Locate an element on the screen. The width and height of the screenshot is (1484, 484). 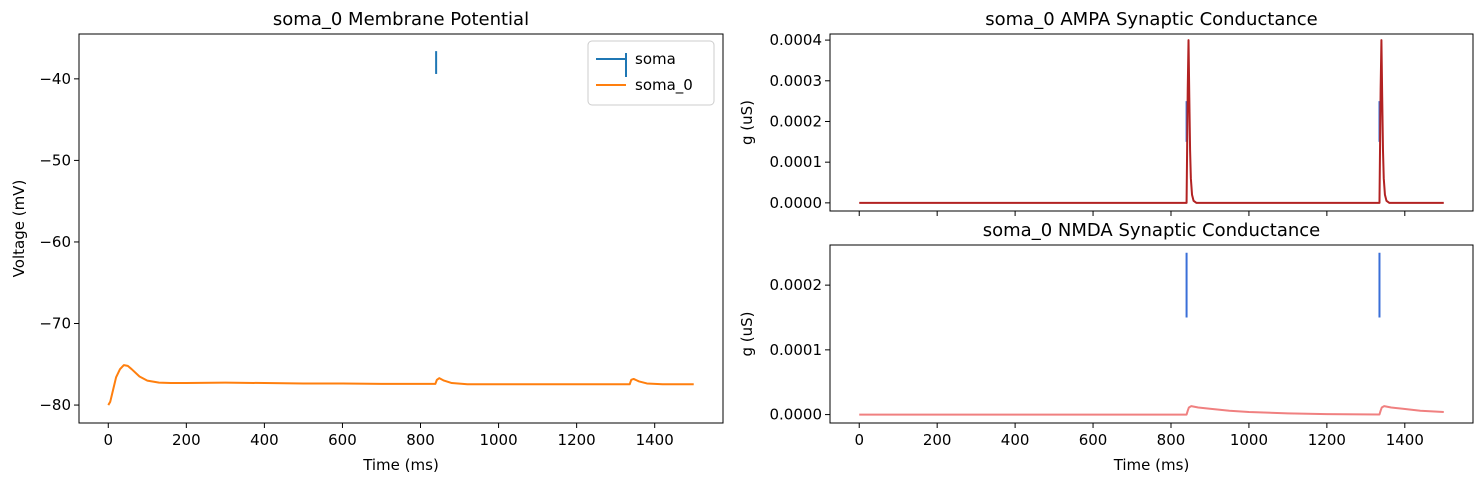
y-tick-label: −40 is located at coordinates (55, 79).